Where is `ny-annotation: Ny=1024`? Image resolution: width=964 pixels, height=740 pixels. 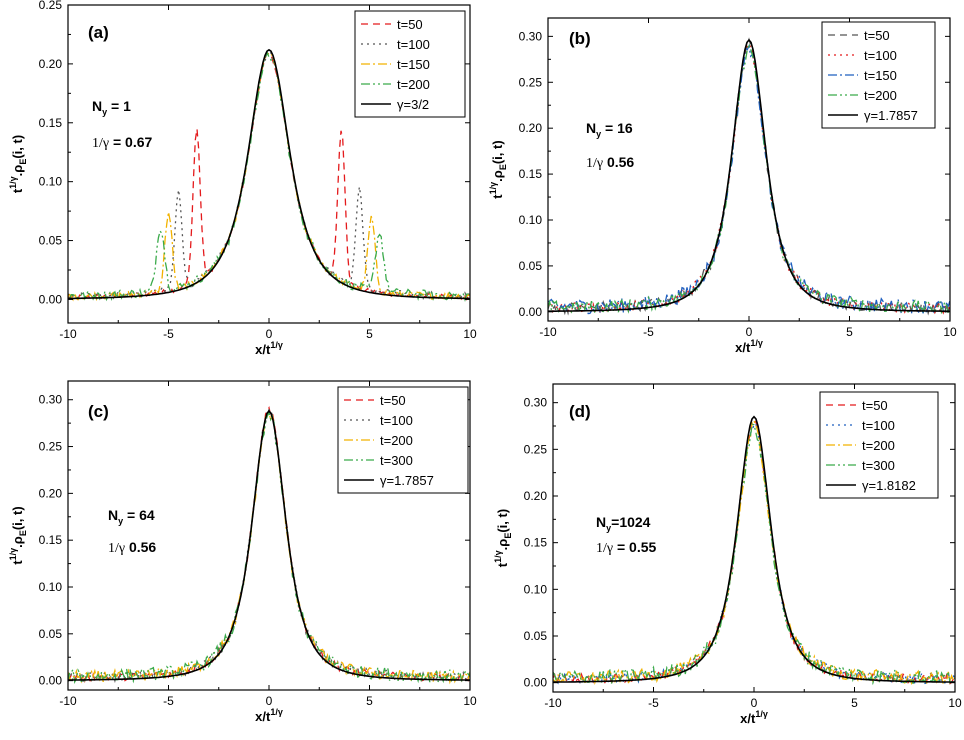
ny-annotation: Ny=1024 is located at coordinates (623, 523).